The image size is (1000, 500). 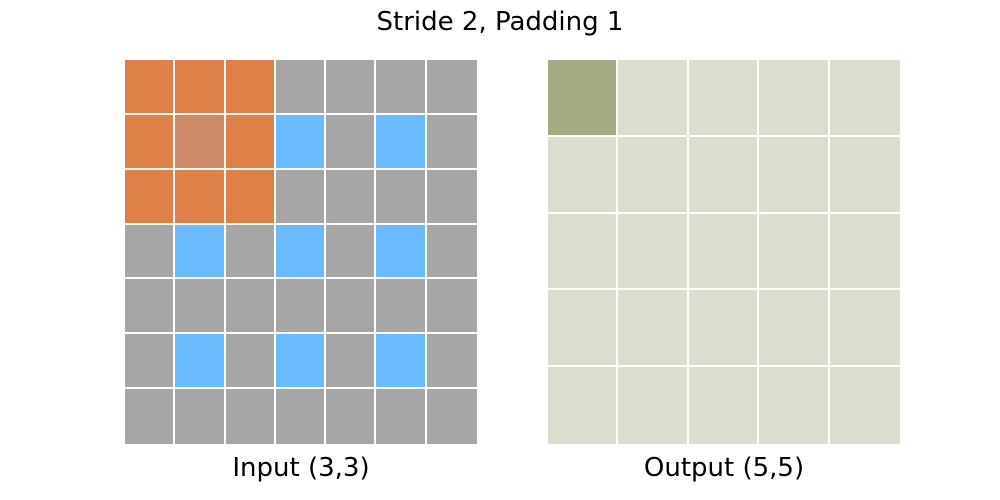 I want to click on diagram-title: Stride 2, Padding 1, so click(x=500, y=22).